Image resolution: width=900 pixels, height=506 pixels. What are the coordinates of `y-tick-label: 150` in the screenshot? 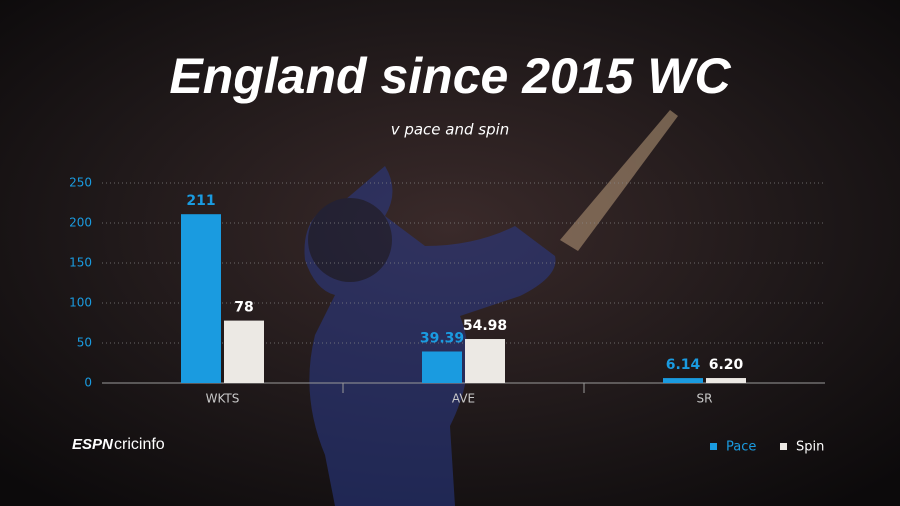 It's located at (80, 263).